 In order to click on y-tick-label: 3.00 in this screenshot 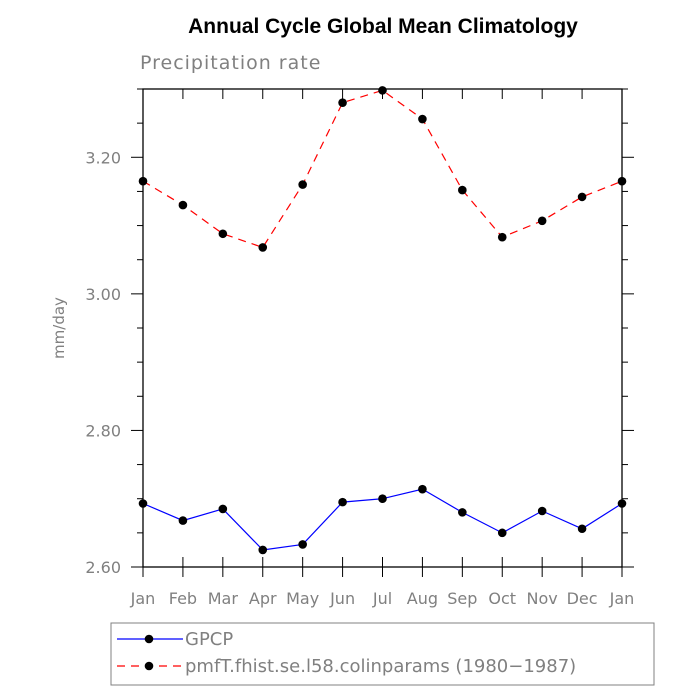, I will do `click(103, 294)`.